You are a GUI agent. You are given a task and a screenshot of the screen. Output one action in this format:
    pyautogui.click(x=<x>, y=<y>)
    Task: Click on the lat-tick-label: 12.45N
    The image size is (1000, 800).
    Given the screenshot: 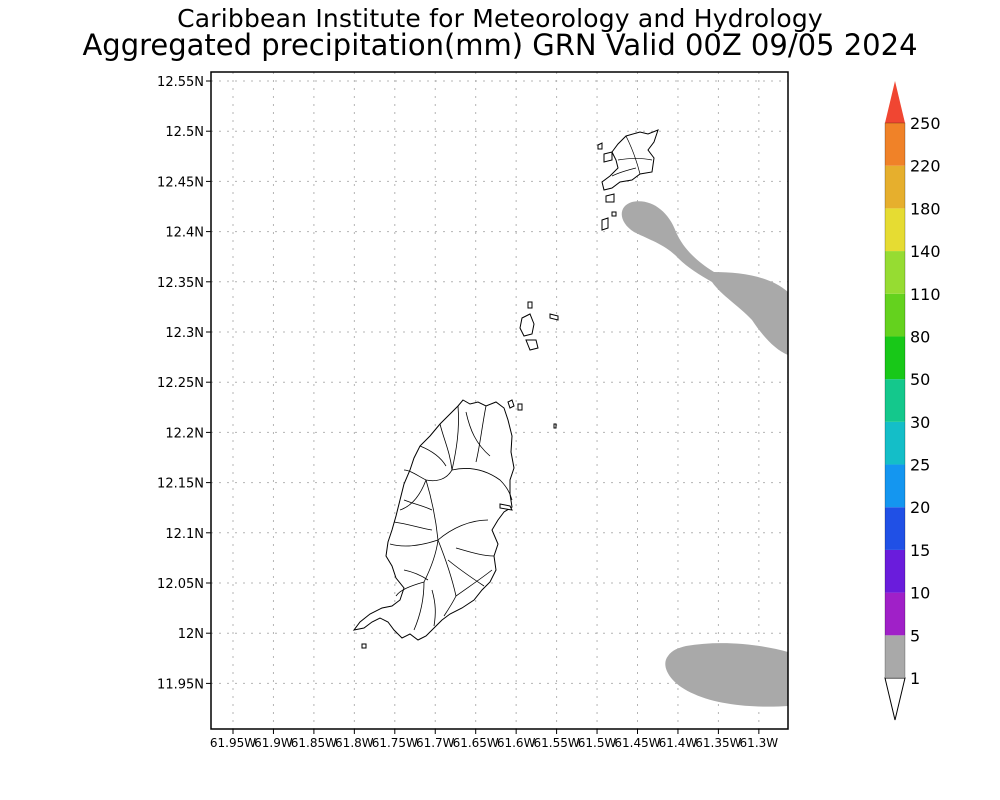 What is the action you would take?
    pyautogui.click(x=180, y=182)
    